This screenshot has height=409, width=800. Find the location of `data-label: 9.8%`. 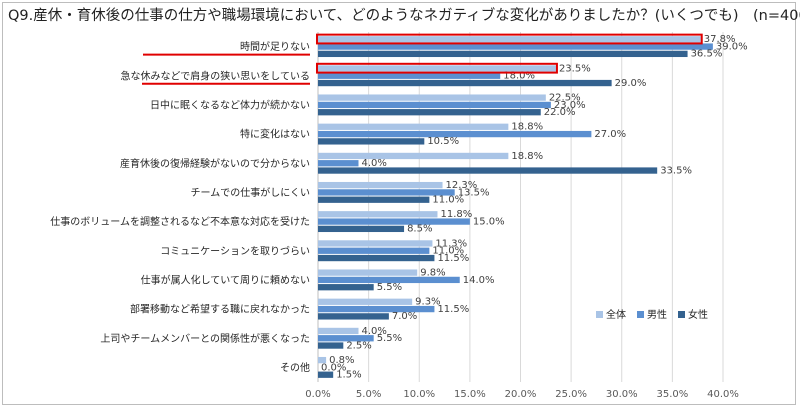

data-label: 9.8% is located at coordinates (432, 272).